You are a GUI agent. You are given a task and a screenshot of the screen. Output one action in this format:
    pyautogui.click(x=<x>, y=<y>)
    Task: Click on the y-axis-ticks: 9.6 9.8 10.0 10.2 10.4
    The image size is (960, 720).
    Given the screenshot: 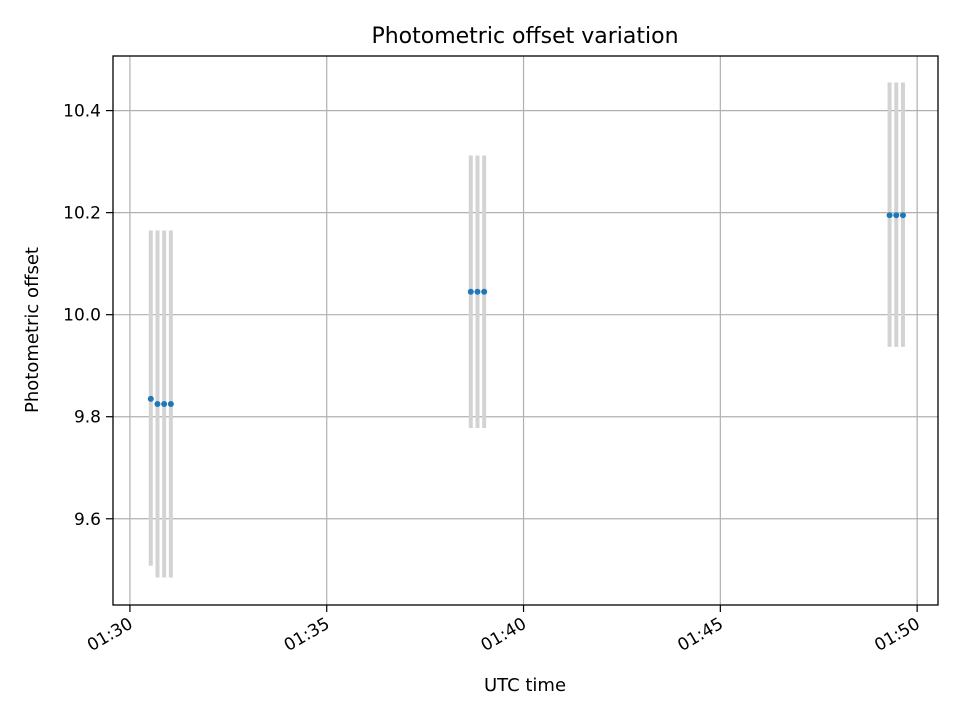 What is the action you would take?
    pyautogui.click(x=88, y=316)
    